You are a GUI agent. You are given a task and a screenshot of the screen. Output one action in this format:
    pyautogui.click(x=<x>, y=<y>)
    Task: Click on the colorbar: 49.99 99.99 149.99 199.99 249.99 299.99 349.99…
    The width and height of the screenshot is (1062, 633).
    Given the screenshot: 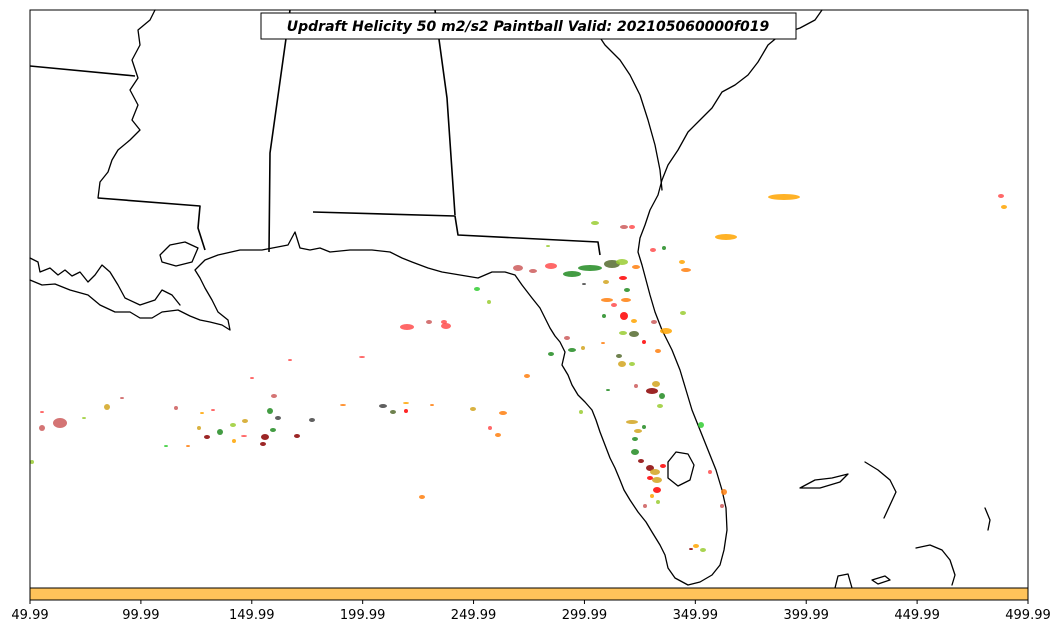 What is the action you would take?
    pyautogui.click(x=531, y=605)
    